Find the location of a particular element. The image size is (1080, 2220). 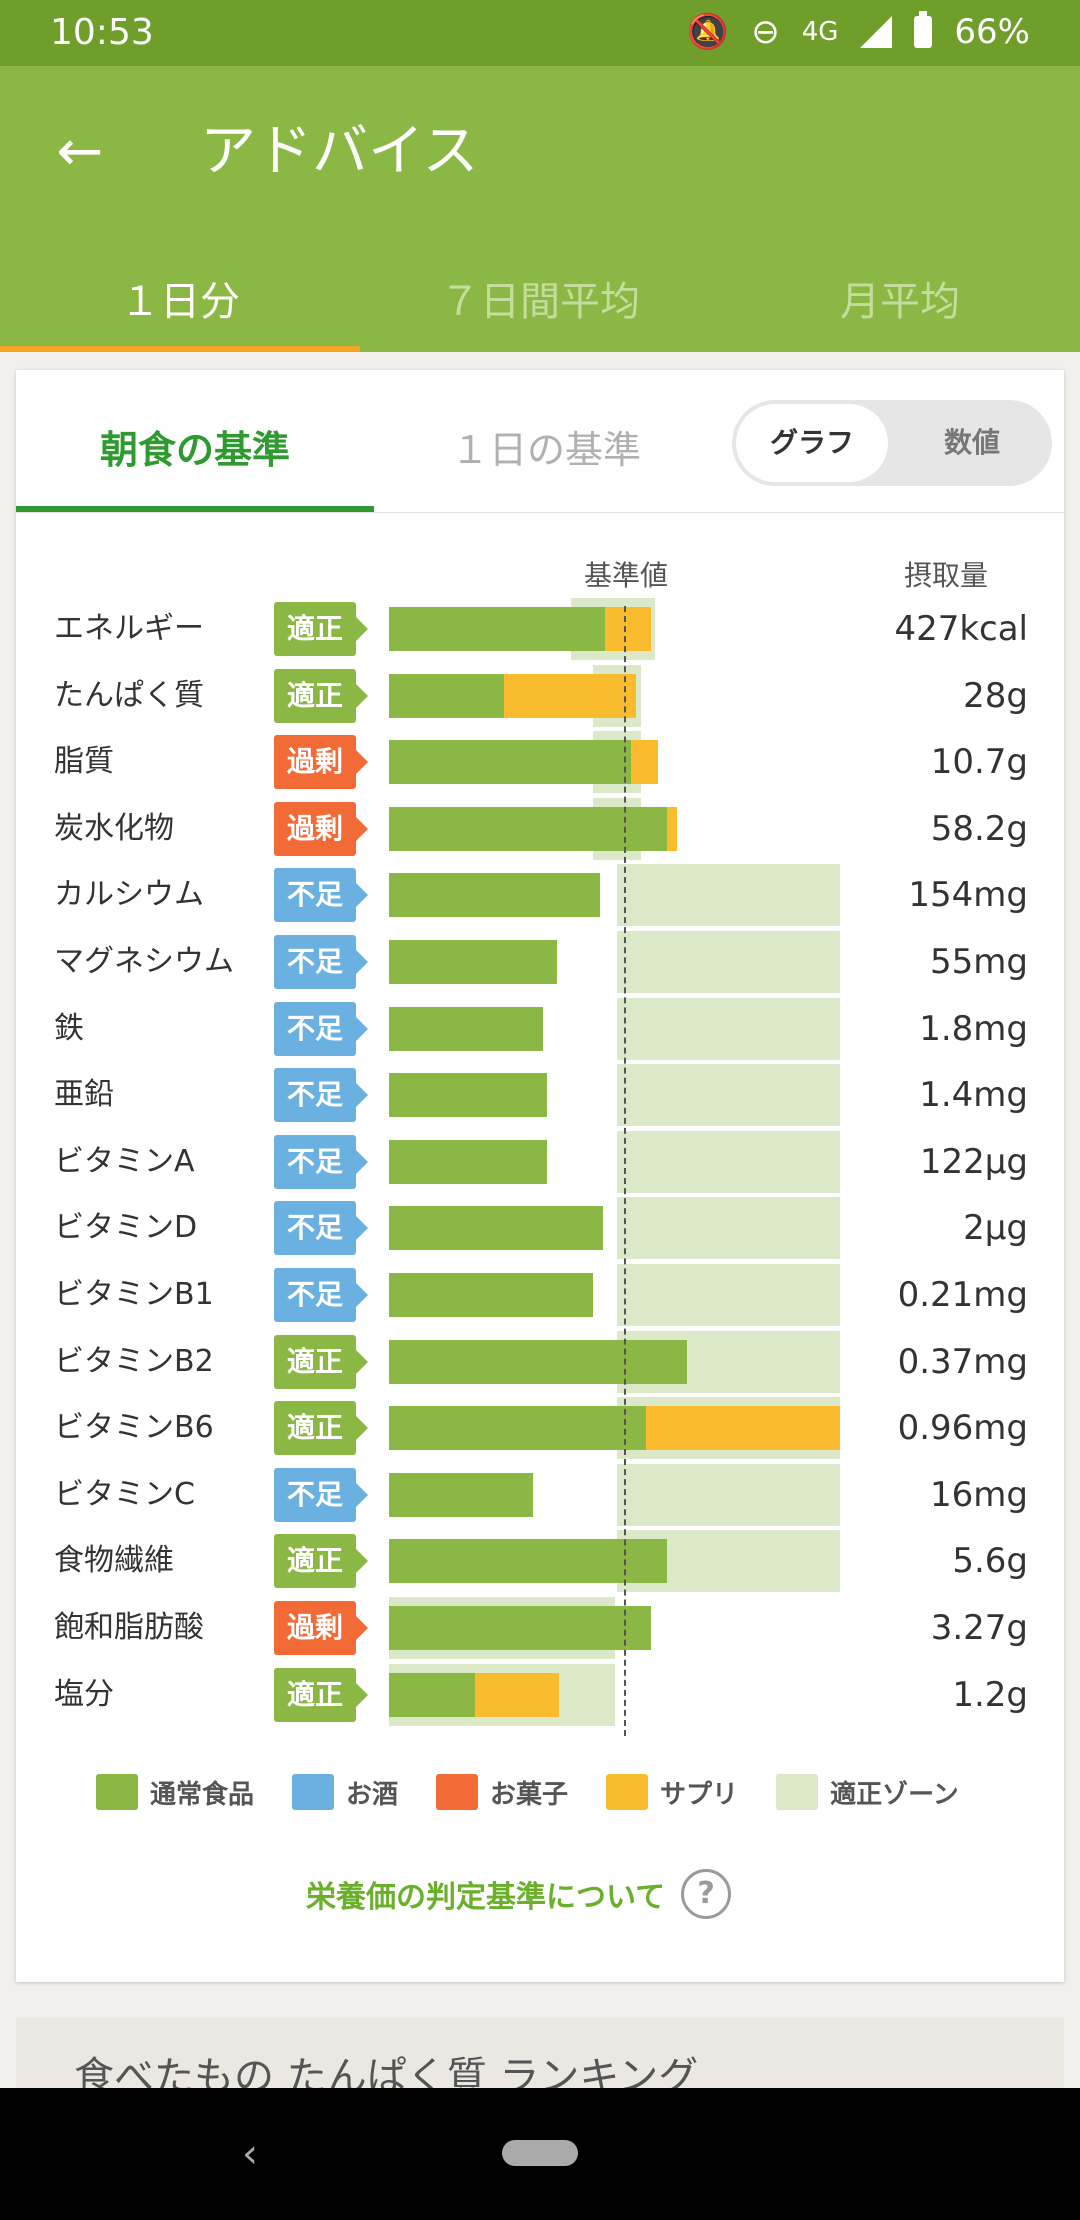

navigation-bar: ‹ is located at coordinates (540, 2154).